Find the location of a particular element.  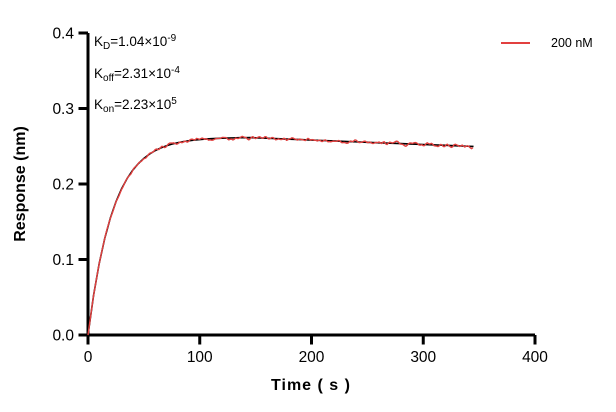

x-tick-label: 0 is located at coordinates (88, 357).